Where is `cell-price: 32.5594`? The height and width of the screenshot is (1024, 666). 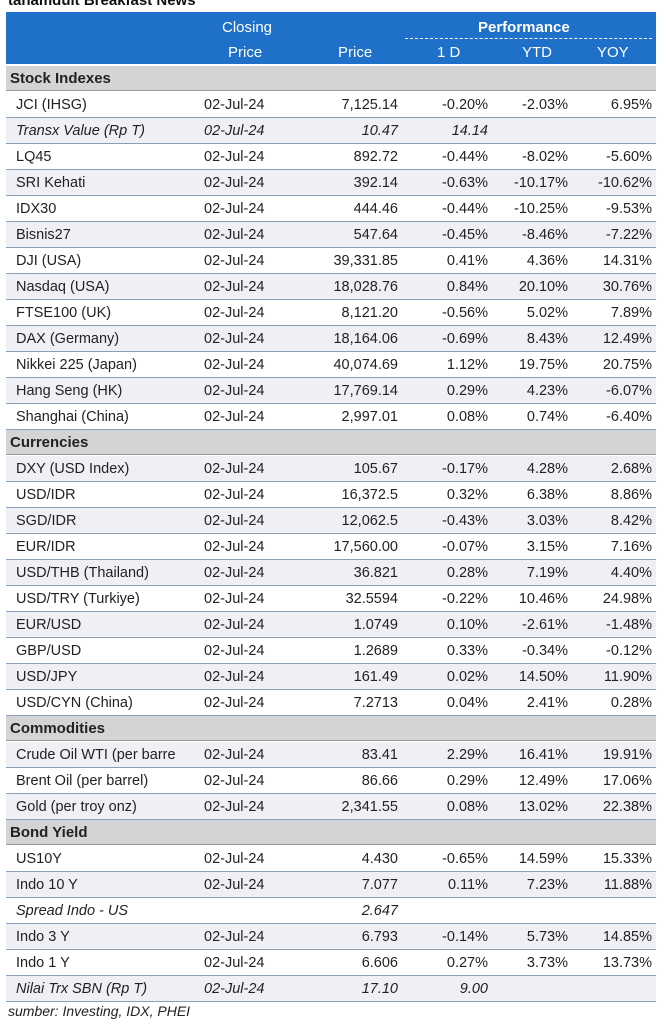 cell-price: 32.5594 is located at coordinates (371, 599).